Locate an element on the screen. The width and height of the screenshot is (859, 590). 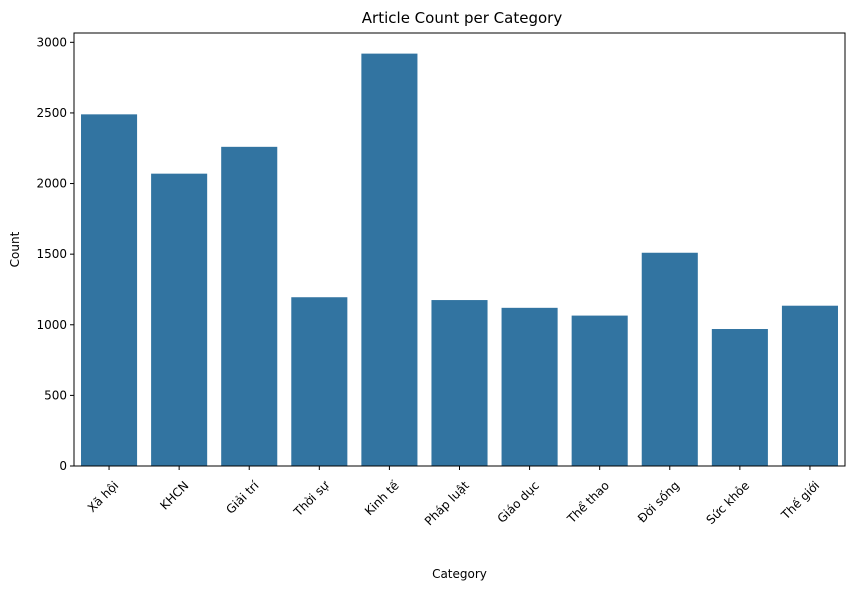
x-tick-label: Xã hội is located at coordinates (103, 496).